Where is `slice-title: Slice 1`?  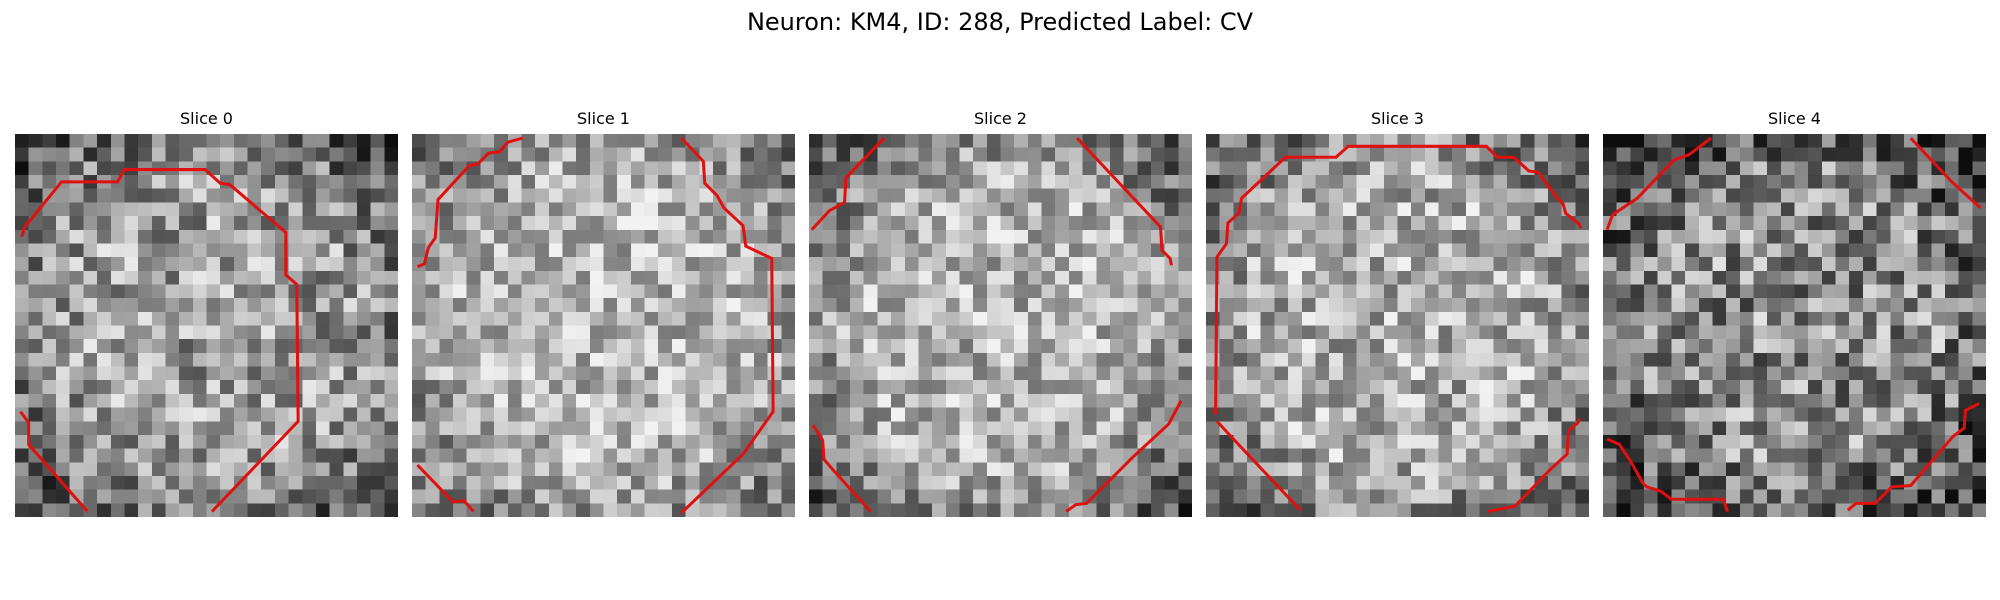
slice-title: Slice 1 is located at coordinates (603, 118).